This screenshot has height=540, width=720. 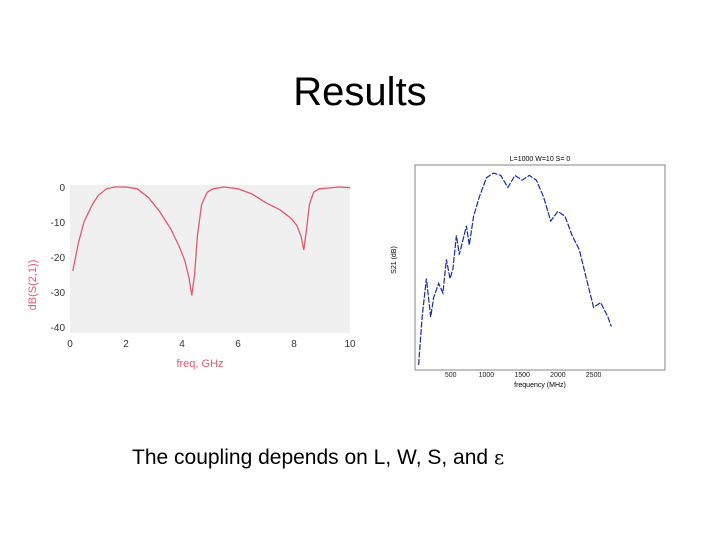 I want to click on y-tick-label: 0, so click(x=62, y=188).